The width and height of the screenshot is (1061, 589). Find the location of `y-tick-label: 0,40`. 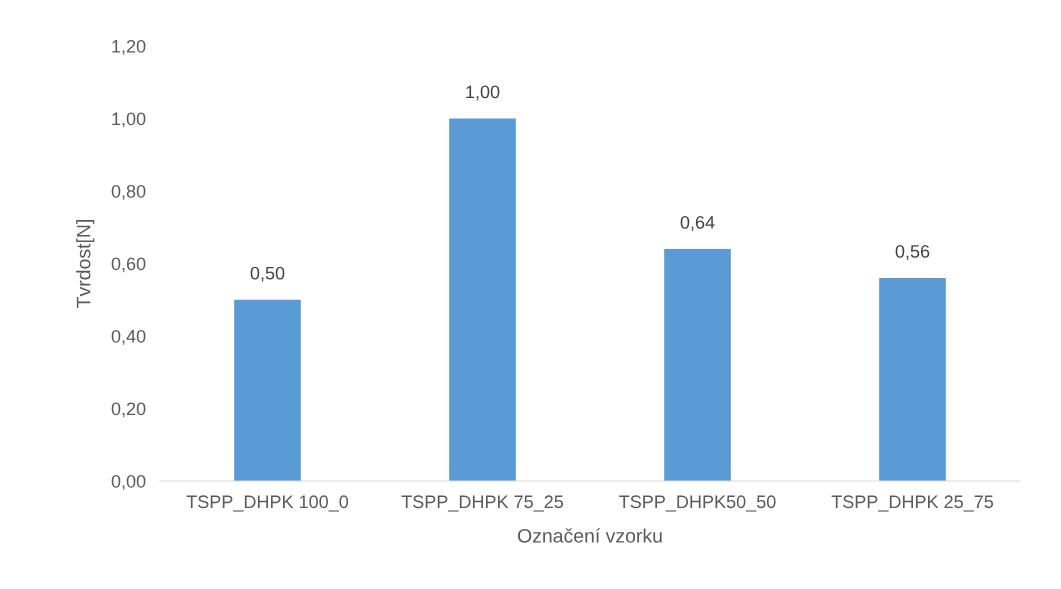

y-tick-label: 0,40 is located at coordinates (128, 337).